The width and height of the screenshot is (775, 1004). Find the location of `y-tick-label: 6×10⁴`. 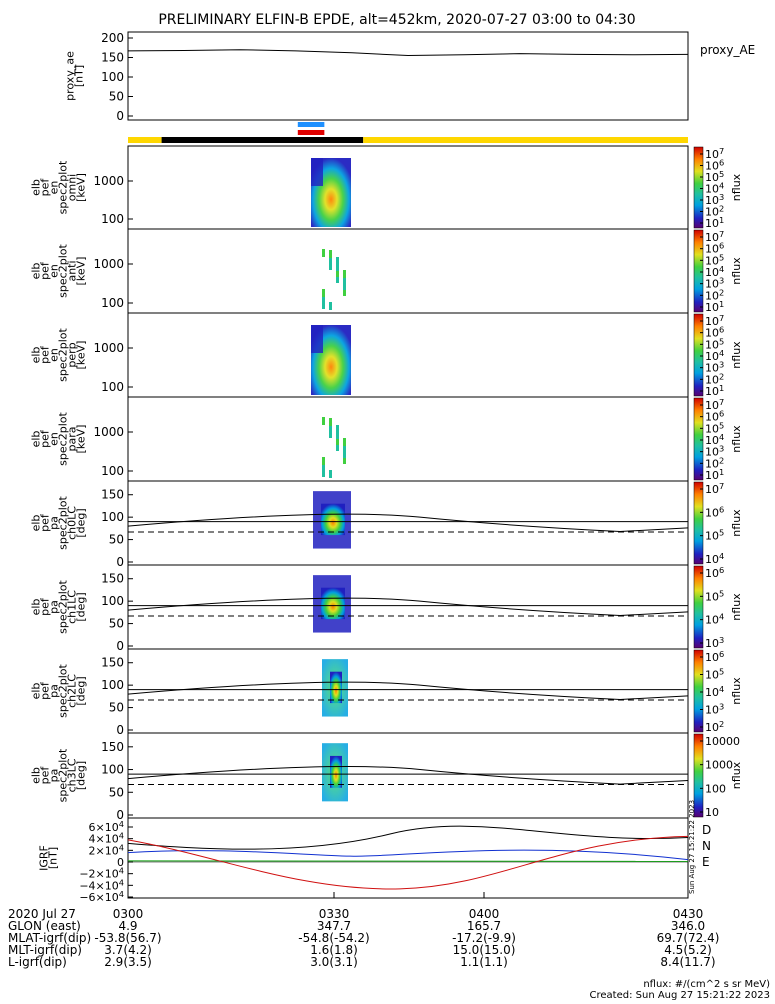

y-tick-label: 6×10⁴ is located at coordinates (106, 826).